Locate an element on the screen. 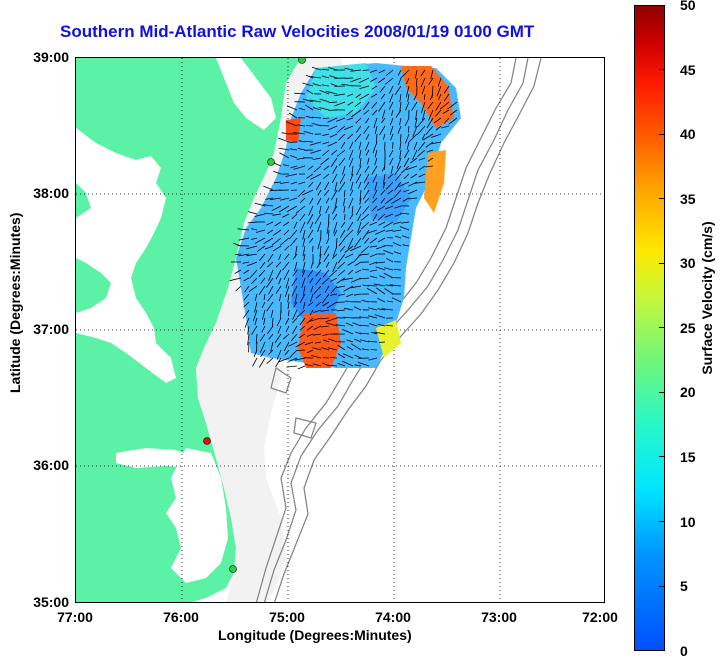 The width and height of the screenshot is (724, 659). colorbar-tick-label: 10 is located at coordinates (688, 522).